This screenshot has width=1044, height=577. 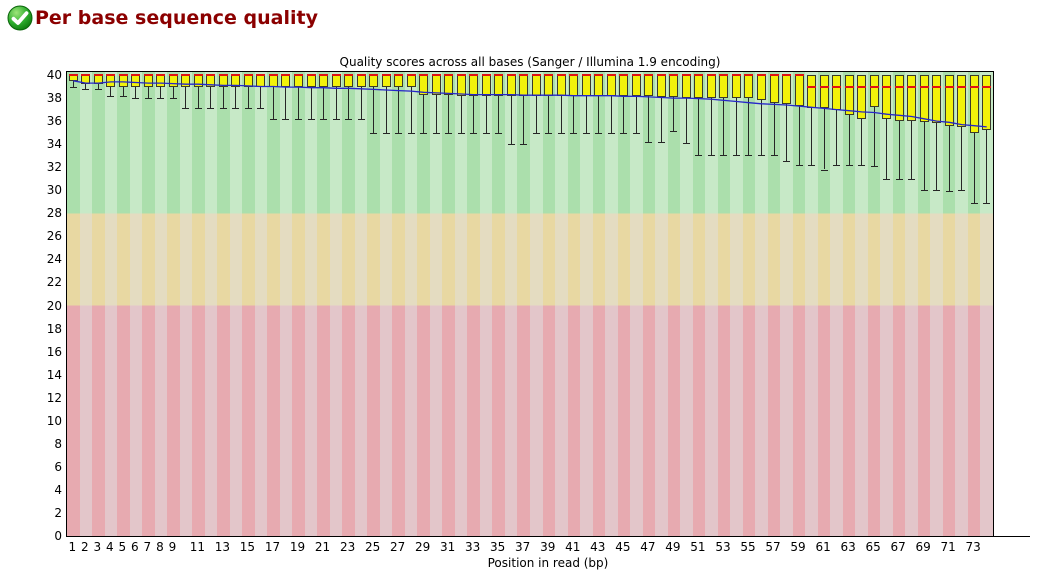 What do you see at coordinates (523, 547) in the screenshot?
I see `x-tick-label: 37` at bounding box center [523, 547].